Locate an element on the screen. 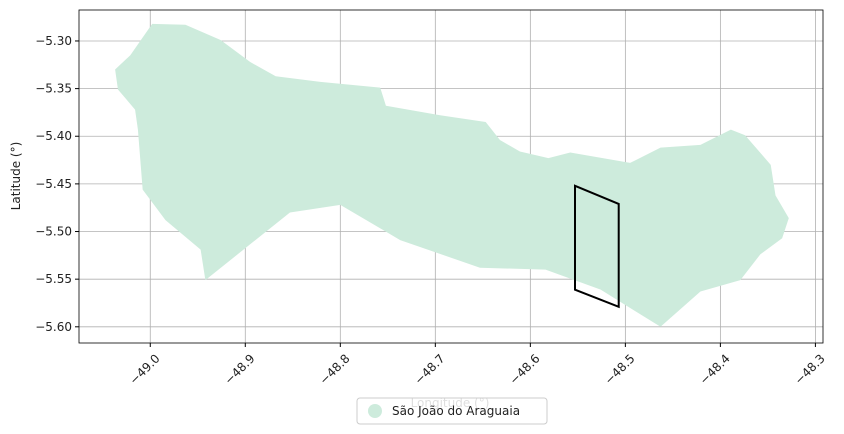  legend: São João do Araguaia is located at coordinates (452, 411).